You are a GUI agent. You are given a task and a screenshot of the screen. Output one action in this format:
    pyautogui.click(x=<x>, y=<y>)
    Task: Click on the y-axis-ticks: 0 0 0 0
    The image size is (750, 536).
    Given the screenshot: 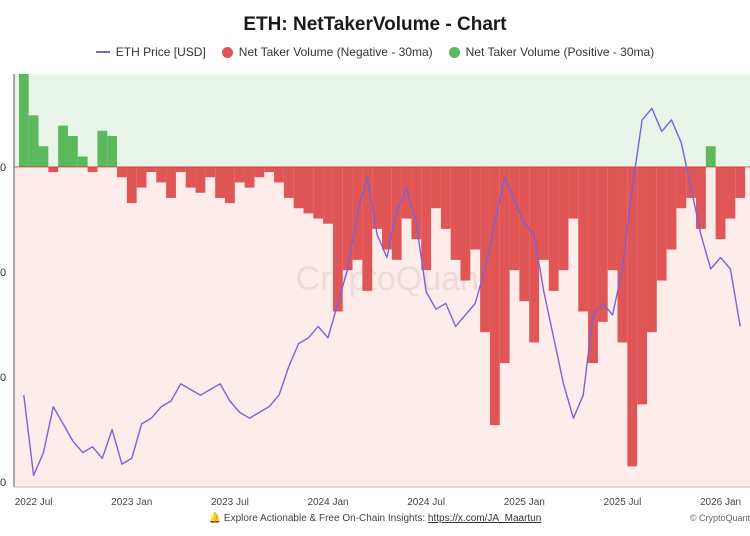 What is the action you would take?
    pyautogui.click(x=3, y=325)
    